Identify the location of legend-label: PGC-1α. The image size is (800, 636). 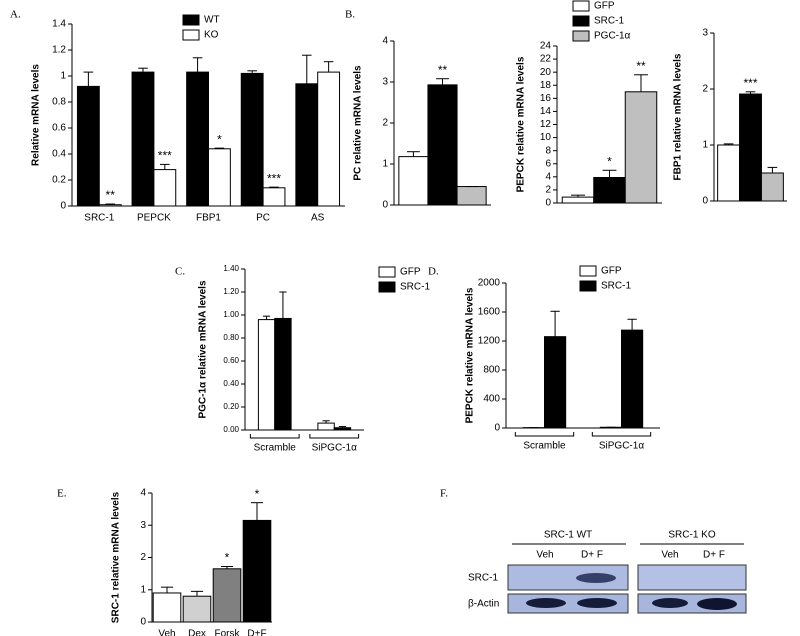
(612, 36).